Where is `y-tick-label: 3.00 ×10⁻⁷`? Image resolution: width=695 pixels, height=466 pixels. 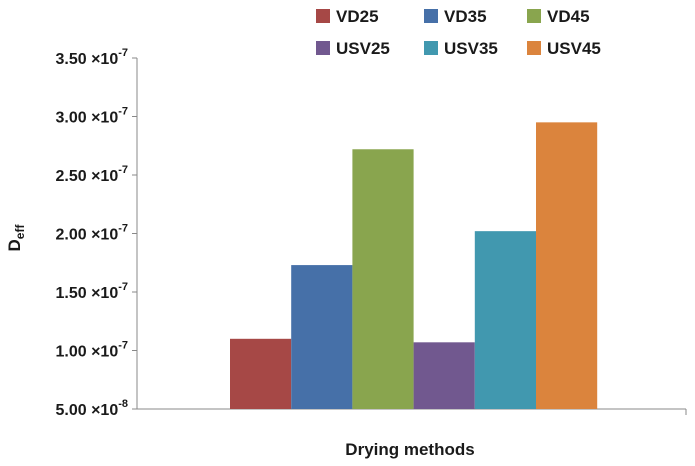
y-tick-label: 3.00 ×10⁻⁷ is located at coordinates (91, 116).